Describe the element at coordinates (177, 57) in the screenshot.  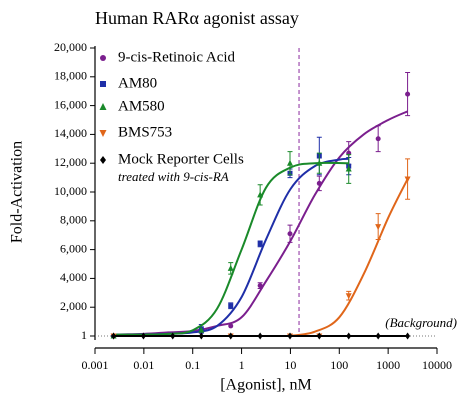
I see `legend-label: 9-cis-Retinoic Acid` at that location.